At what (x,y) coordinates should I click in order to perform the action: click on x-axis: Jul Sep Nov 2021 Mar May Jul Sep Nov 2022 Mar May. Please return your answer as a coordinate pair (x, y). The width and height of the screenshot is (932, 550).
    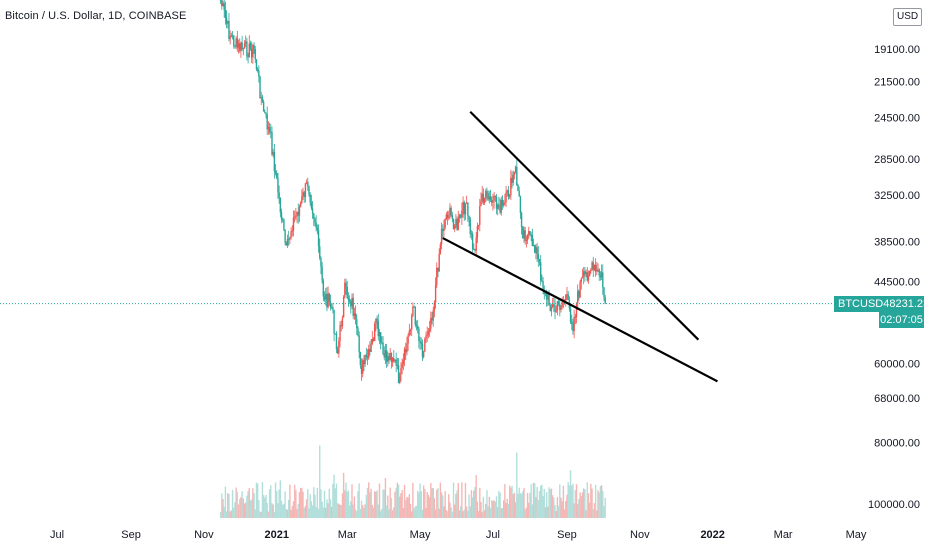
    Looking at the image, I should click on (458, 535).